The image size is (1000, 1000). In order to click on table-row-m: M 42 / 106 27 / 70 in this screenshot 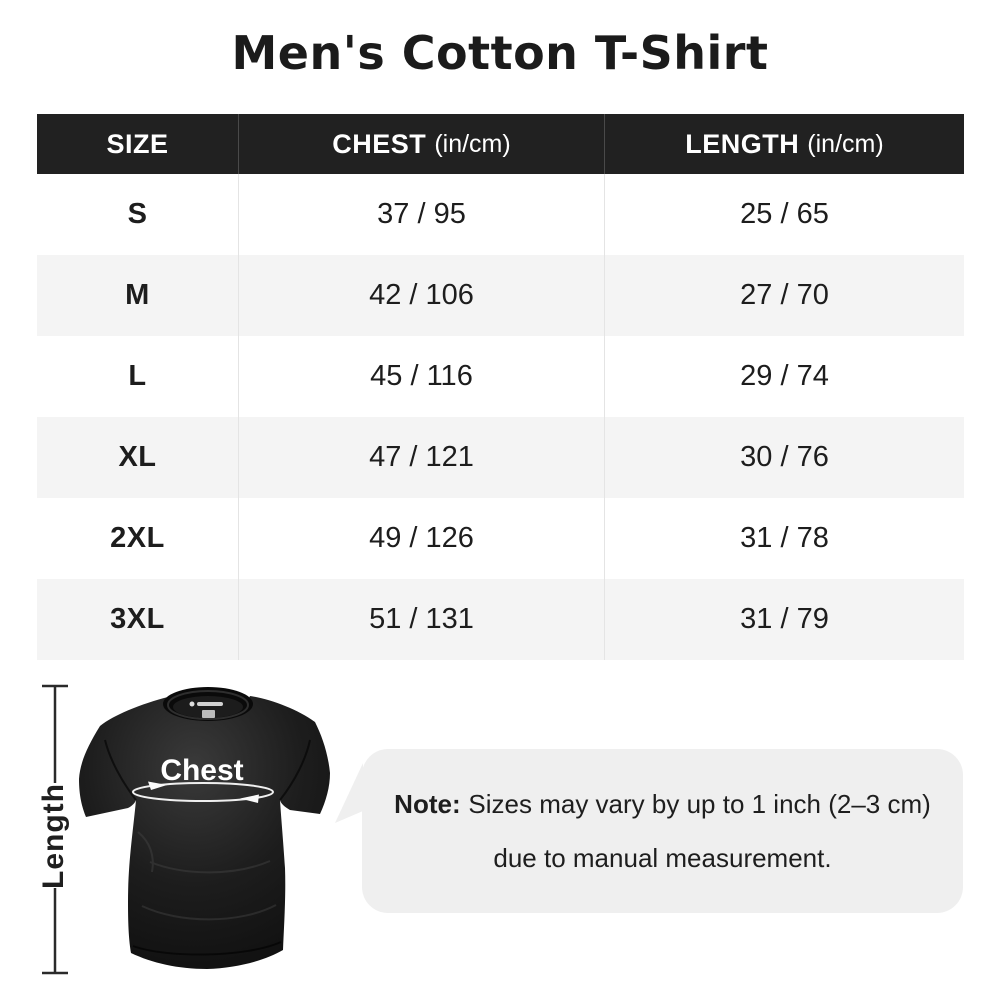, I will do `click(500, 295)`.